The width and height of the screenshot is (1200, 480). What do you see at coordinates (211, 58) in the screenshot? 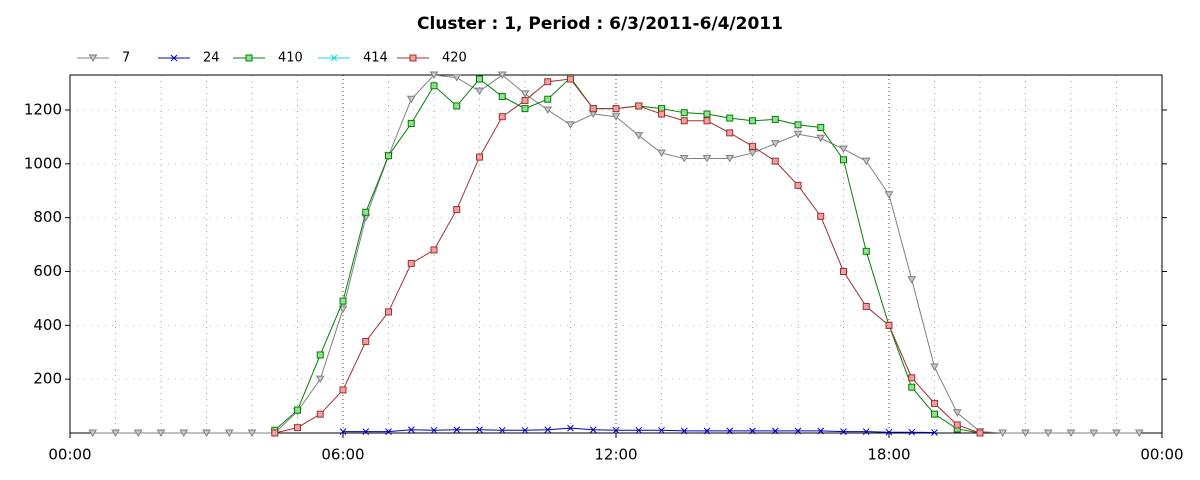
I see `legend-label: 24` at bounding box center [211, 58].